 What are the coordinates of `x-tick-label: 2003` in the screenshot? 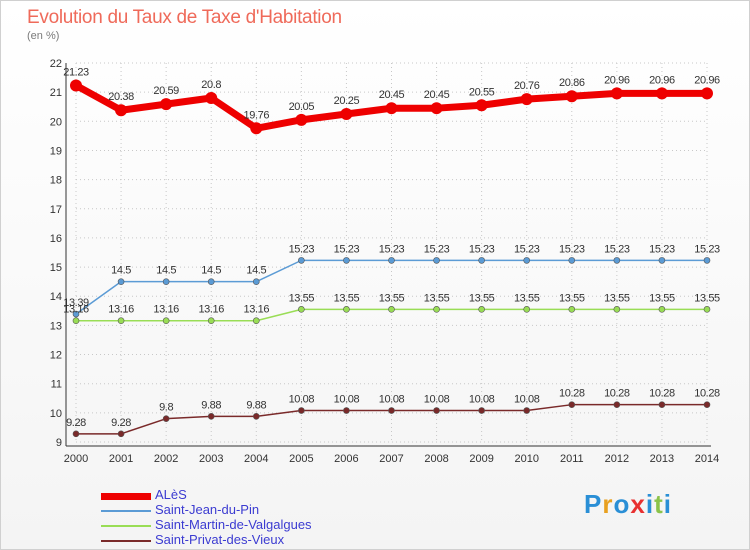 It's located at (211, 459).